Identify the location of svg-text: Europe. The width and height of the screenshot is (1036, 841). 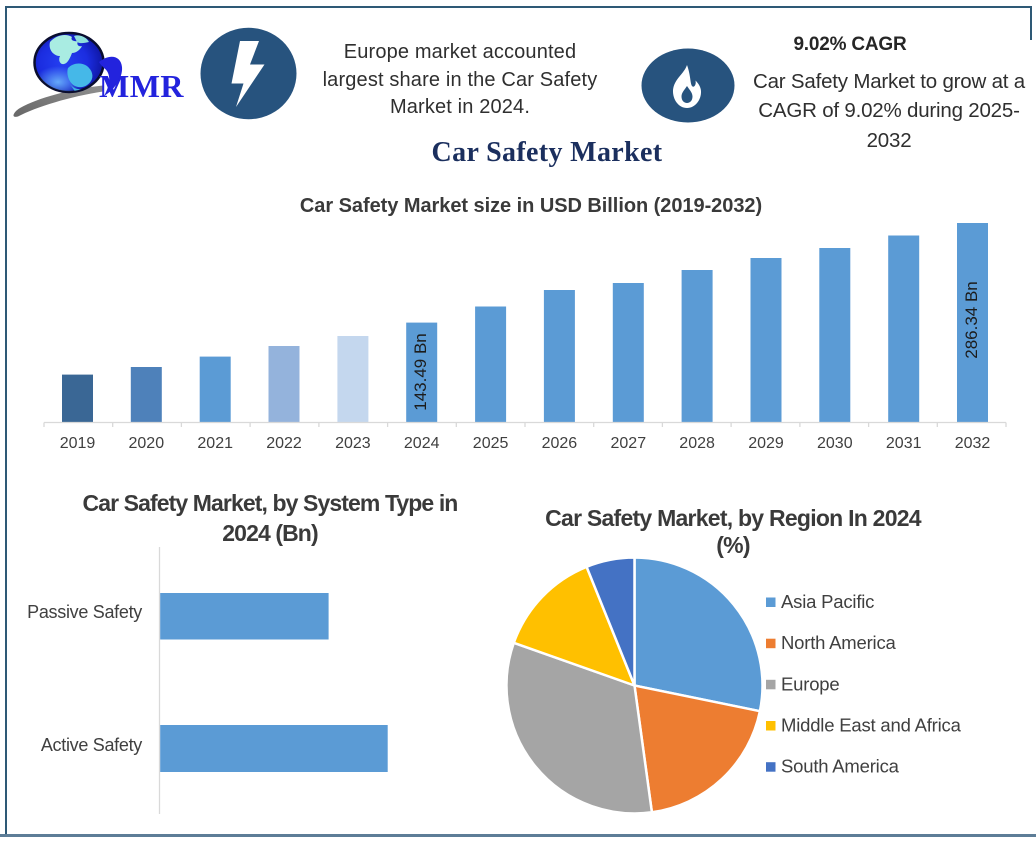
(810, 683).